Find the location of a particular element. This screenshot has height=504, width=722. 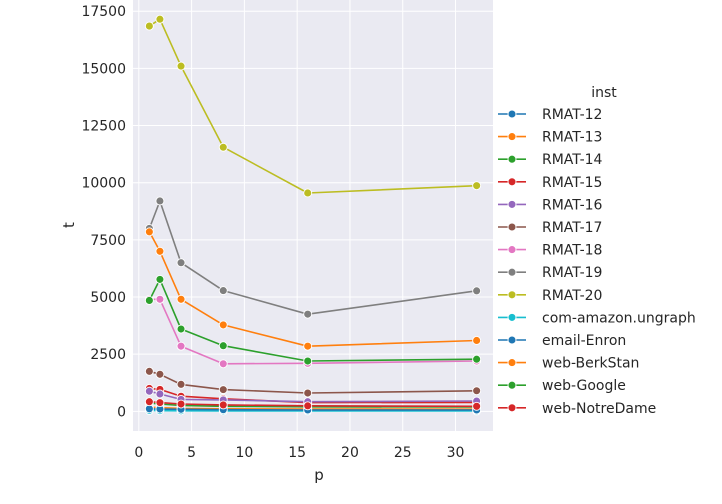

x-tick-label: 10 is located at coordinates (244, 453).